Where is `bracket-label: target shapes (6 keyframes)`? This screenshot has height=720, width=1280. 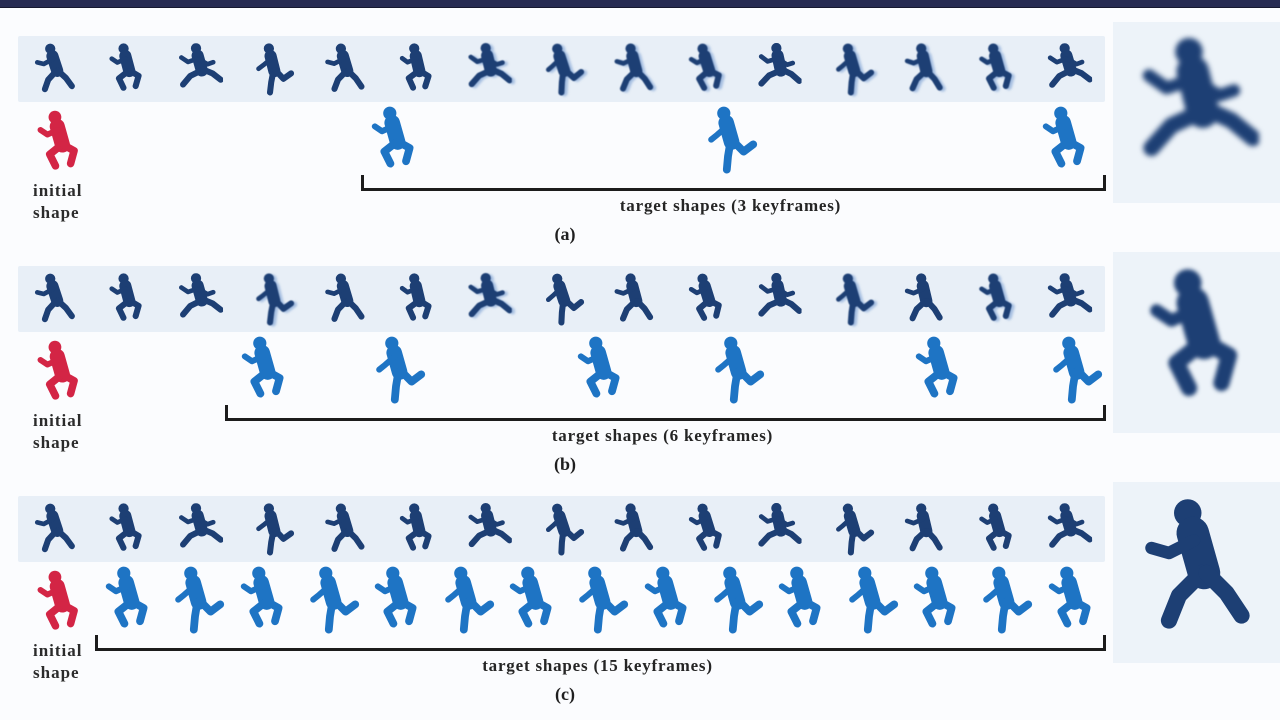
bracket-label: target shapes (6 keyframes) is located at coordinates (662, 435).